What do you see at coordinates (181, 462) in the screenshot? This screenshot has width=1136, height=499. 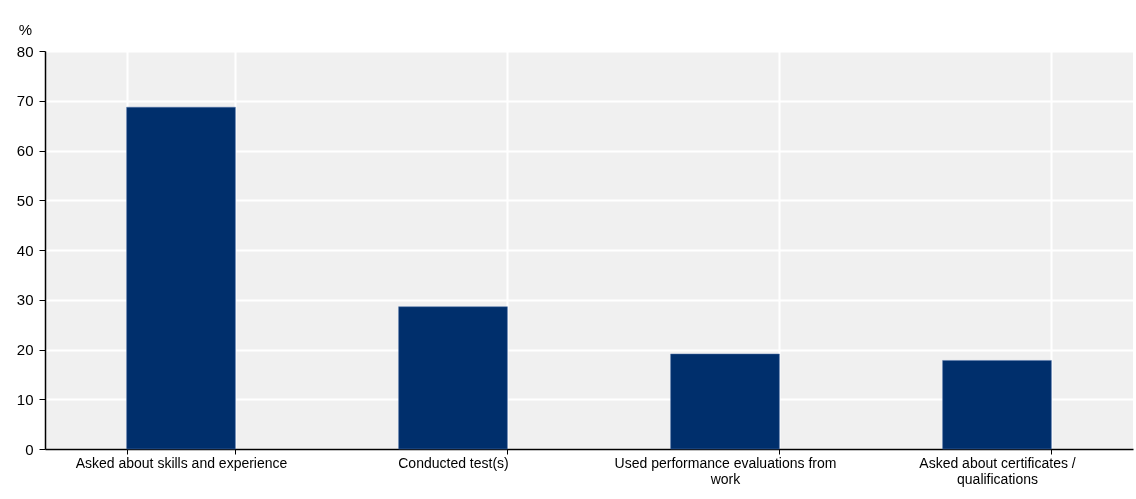 I see `x-tick-label: Asked about skills and experience` at bounding box center [181, 462].